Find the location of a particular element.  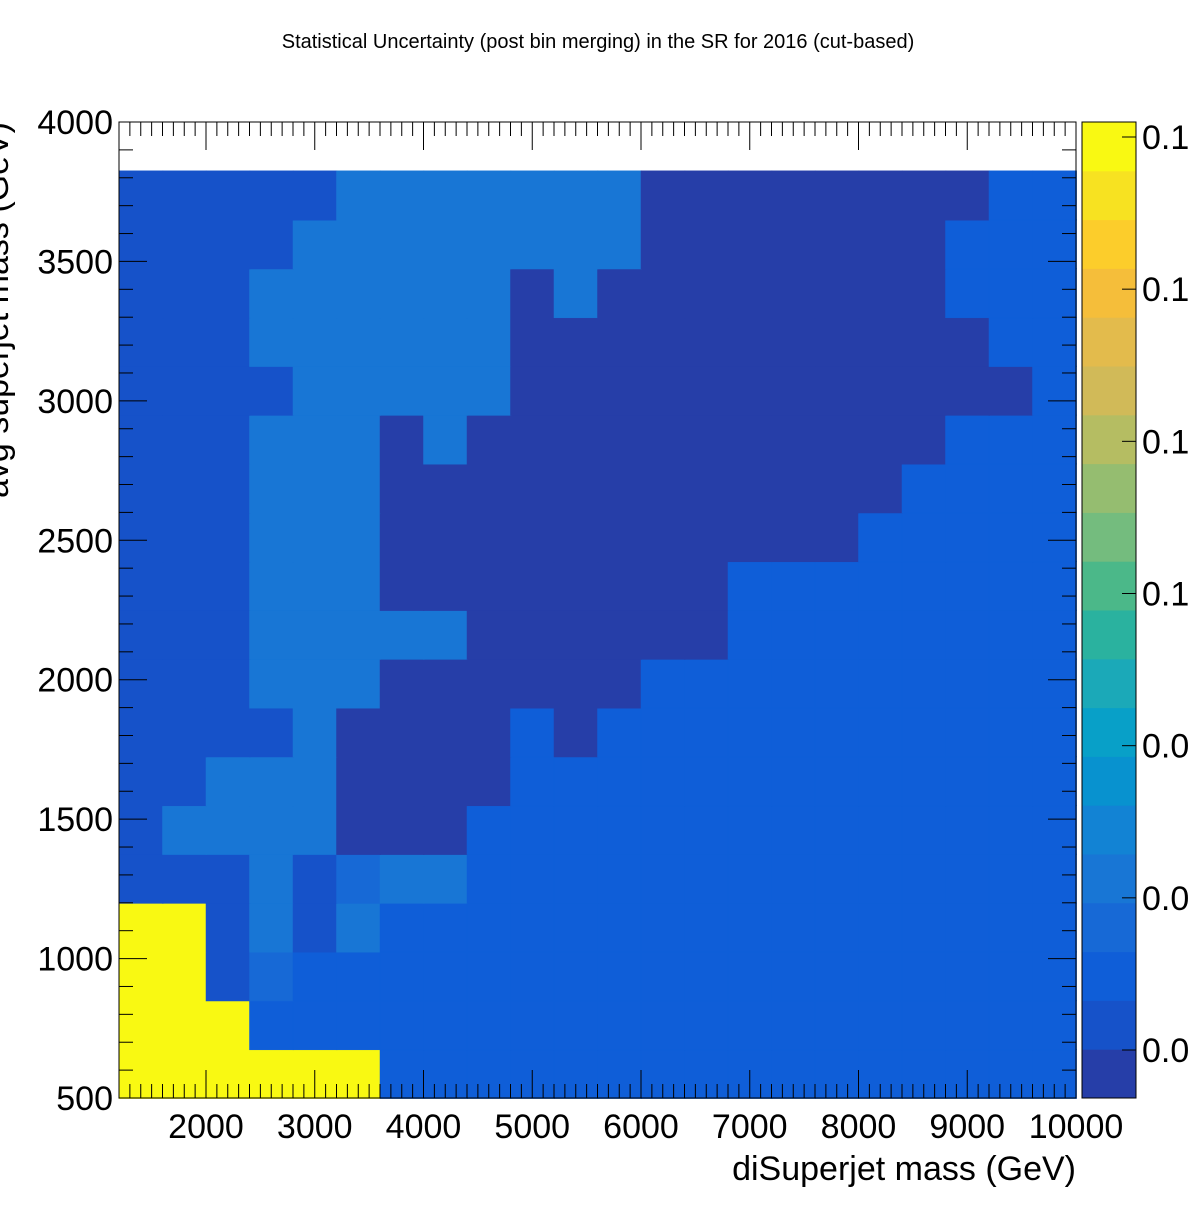

x-tick-label: 5000 is located at coordinates (532, 1127).